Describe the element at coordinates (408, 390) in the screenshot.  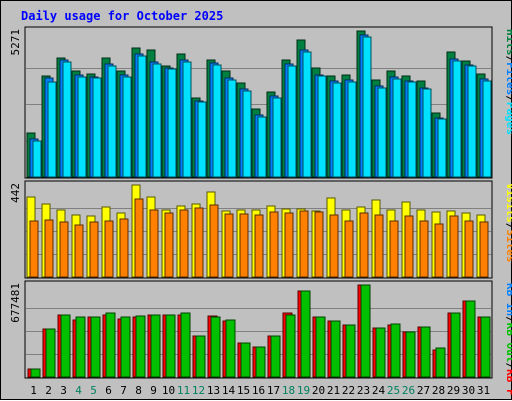
I see `day-label-26: 26` at that location.